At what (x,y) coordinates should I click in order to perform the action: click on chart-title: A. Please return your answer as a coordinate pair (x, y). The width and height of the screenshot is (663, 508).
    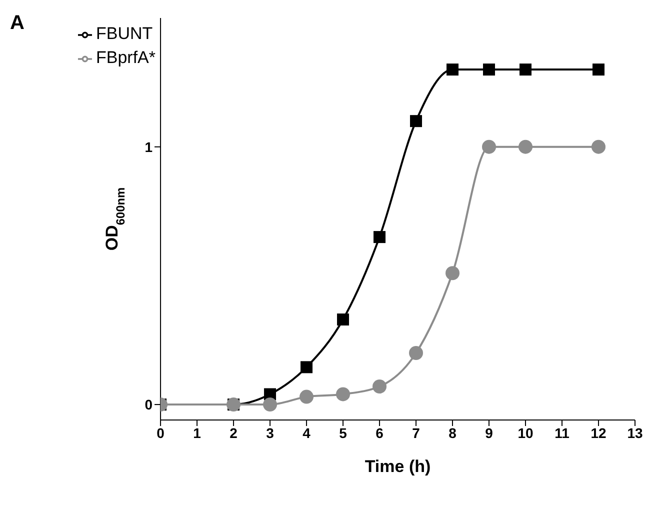
    Looking at the image, I should click on (17, 23).